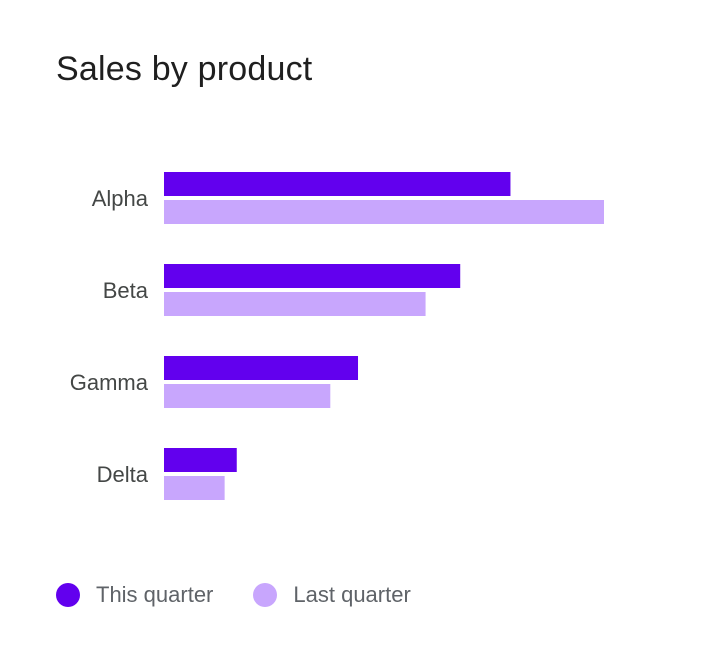 This screenshot has width=720, height=666. I want to click on bar-beta-last-quarter, so click(295, 304).